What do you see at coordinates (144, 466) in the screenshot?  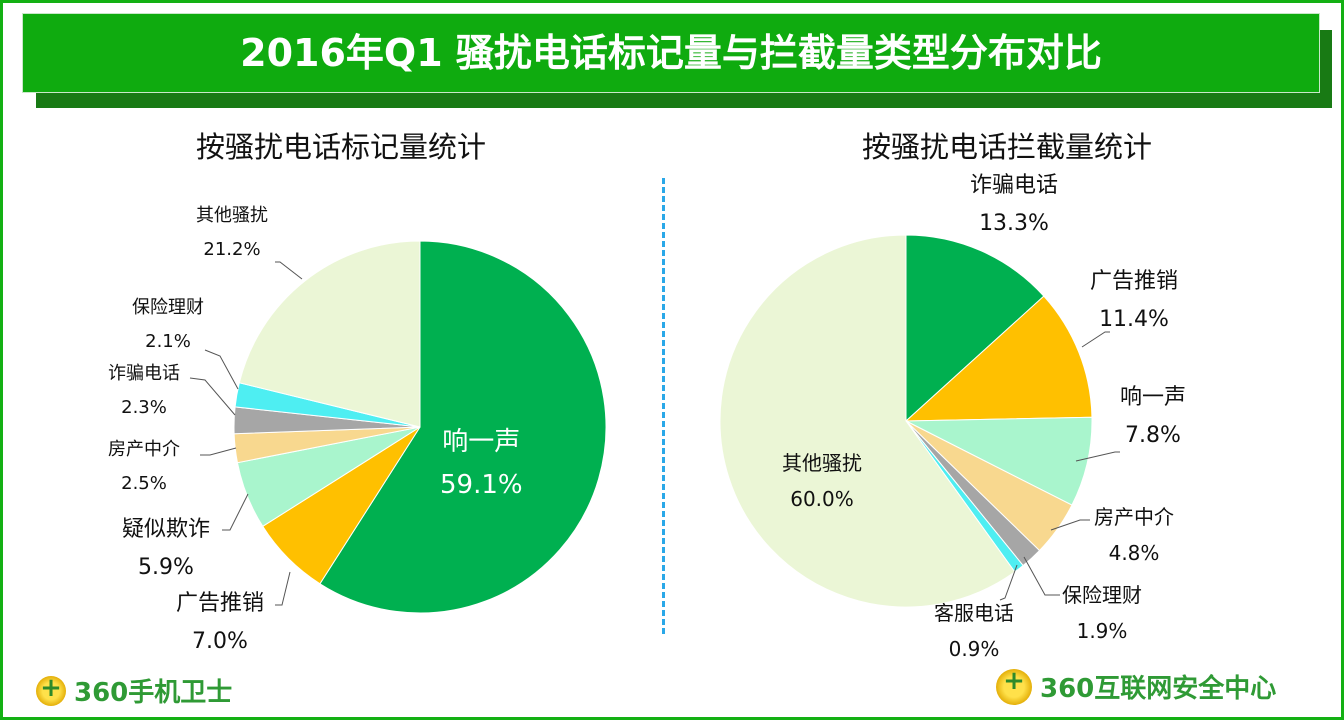 I see `left-label-fangchan: 房产中介 2.5%` at bounding box center [144, 466].